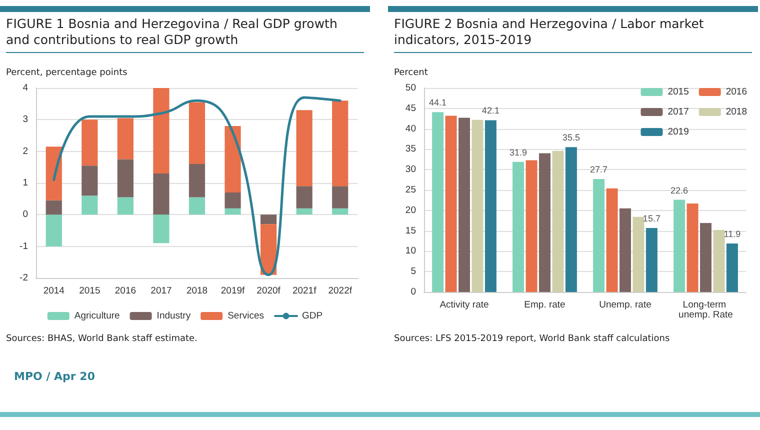  I want to click on x-tick-label: 2020f, so click(268, 291).